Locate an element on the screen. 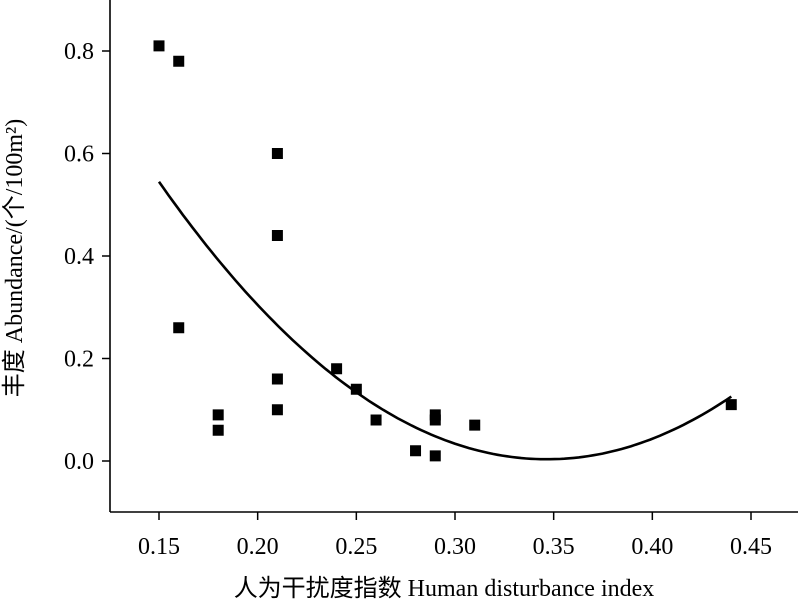  y-tick-label: 0.4 is located at coordinates (79, 257).